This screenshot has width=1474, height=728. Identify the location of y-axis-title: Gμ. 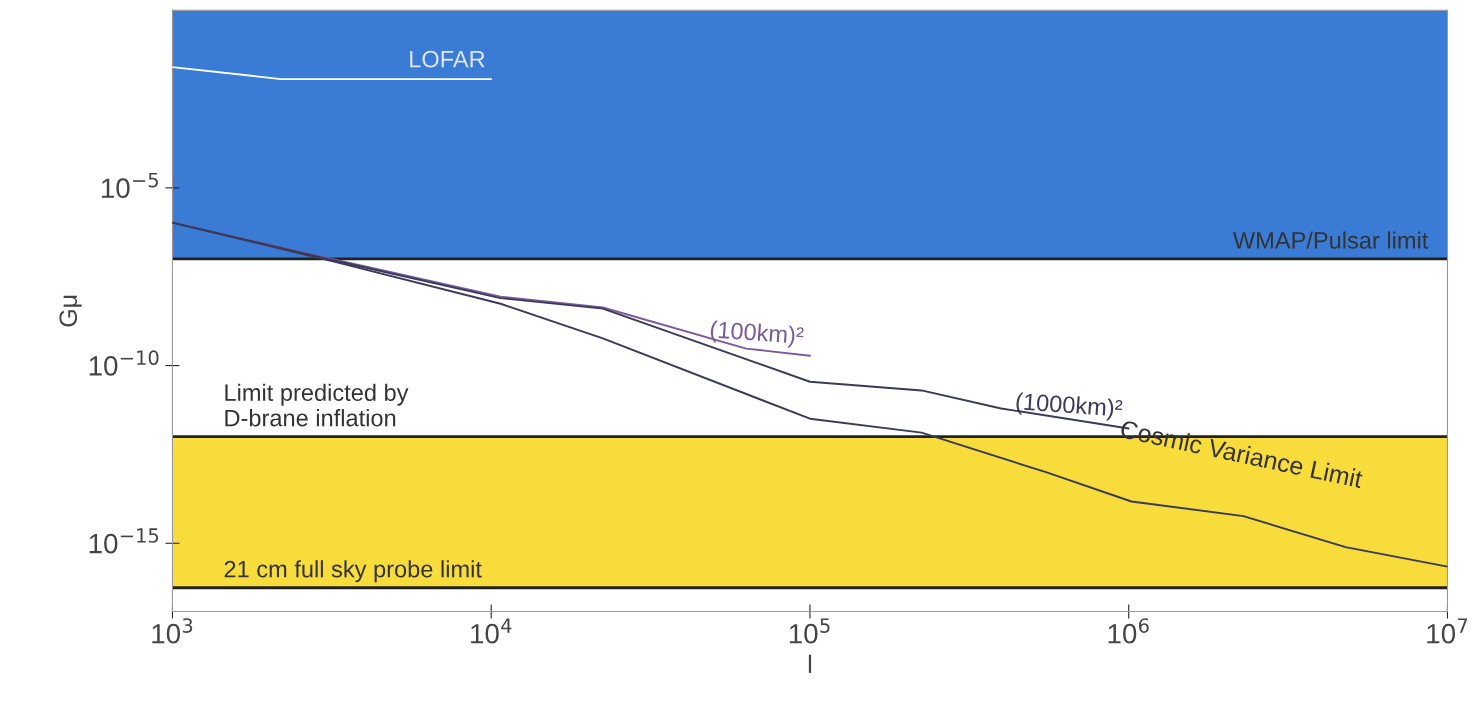
(70, 311).